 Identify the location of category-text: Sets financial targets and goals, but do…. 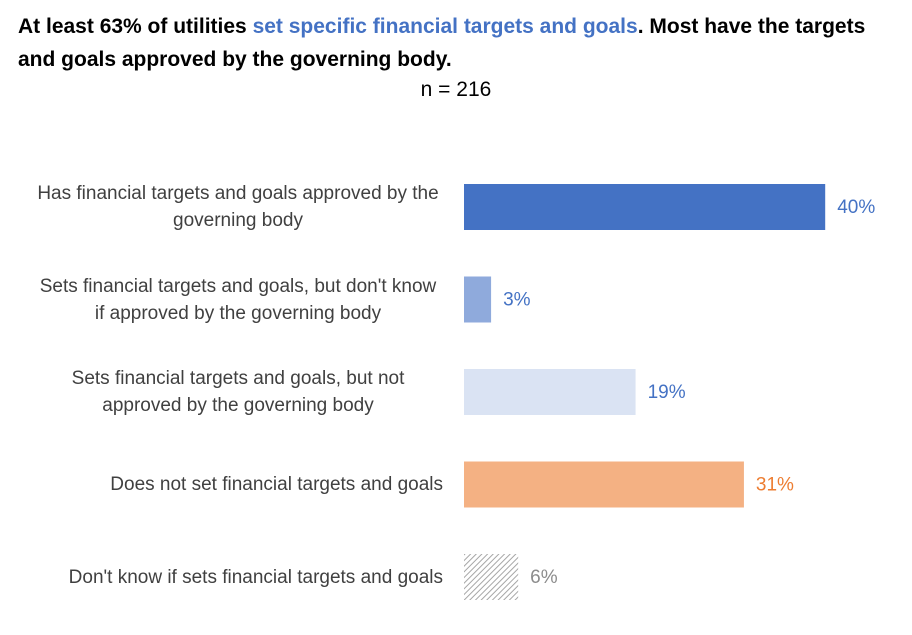
(238, 299).